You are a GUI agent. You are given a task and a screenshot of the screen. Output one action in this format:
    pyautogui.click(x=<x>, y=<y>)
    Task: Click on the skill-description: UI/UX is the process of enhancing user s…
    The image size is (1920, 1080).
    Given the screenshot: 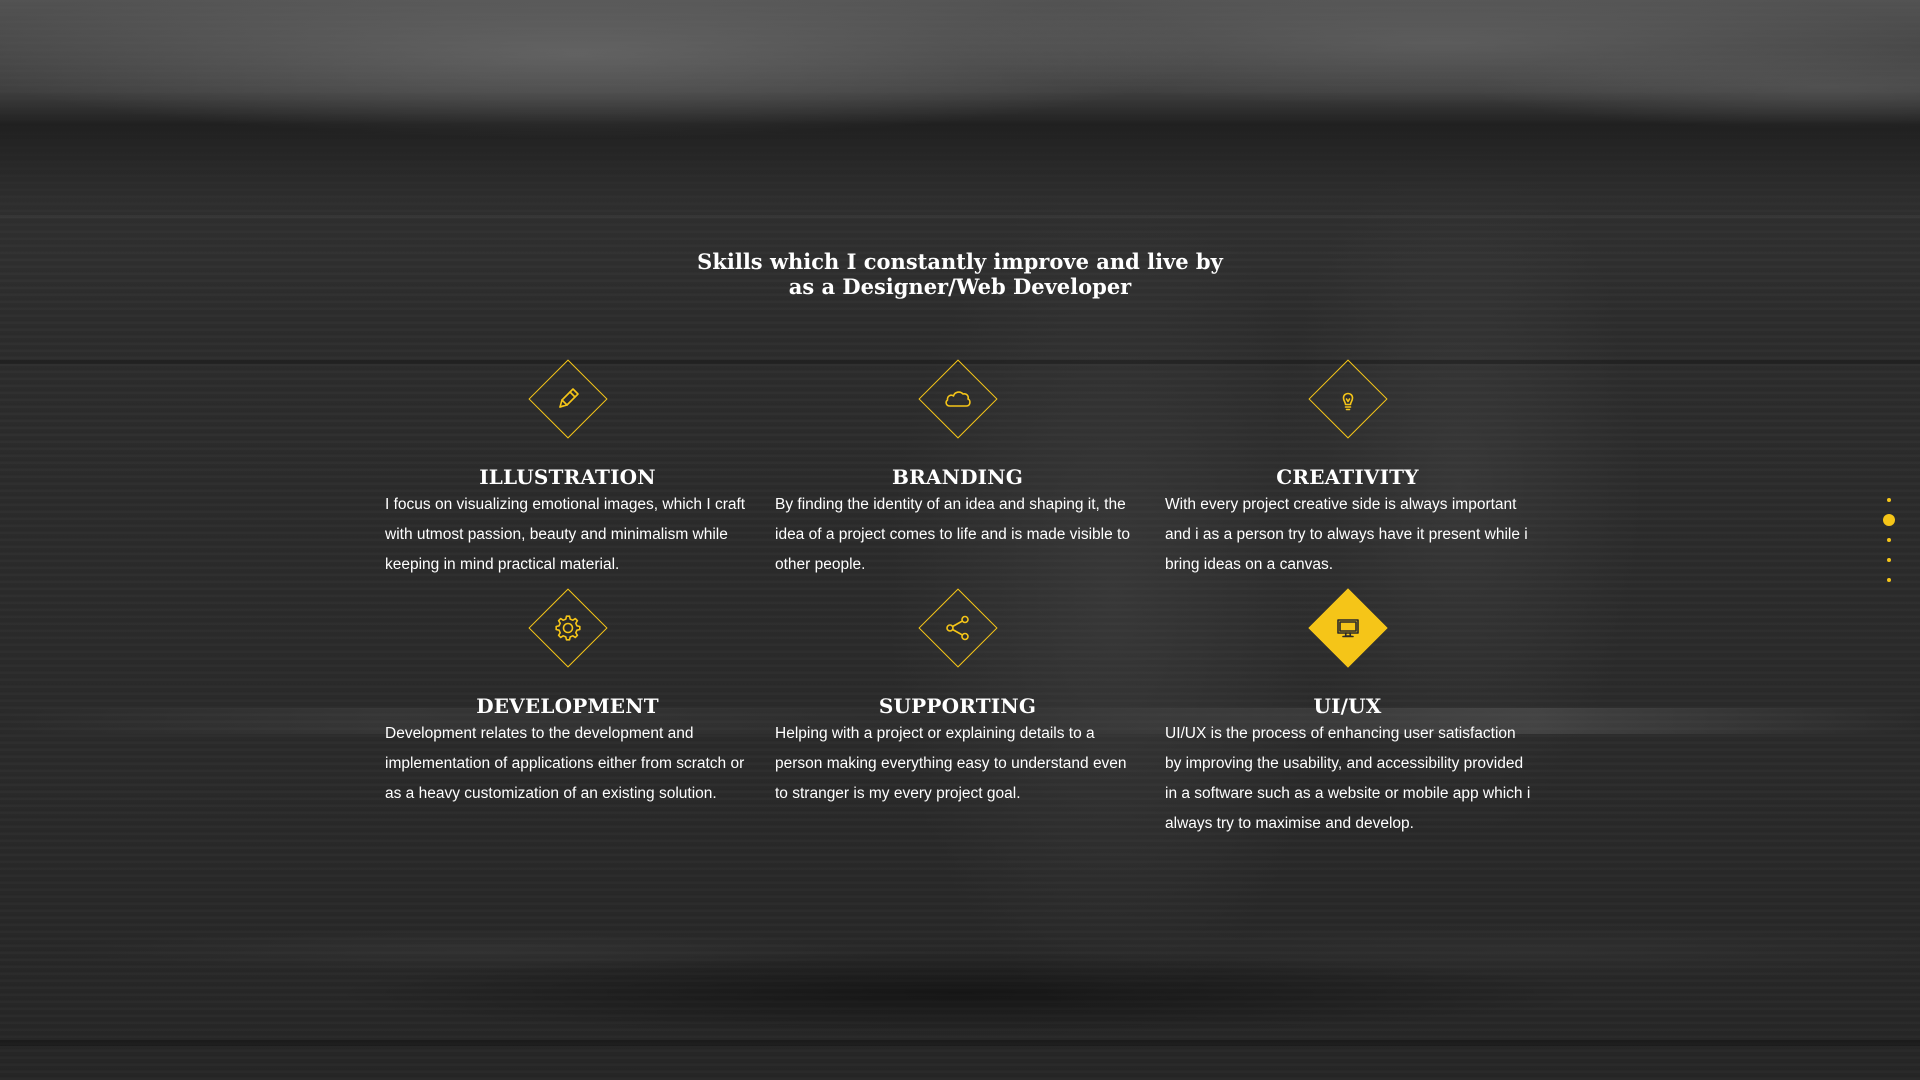 What is the action you would take?
    pyautogui.click(x=1348, y=778)
    